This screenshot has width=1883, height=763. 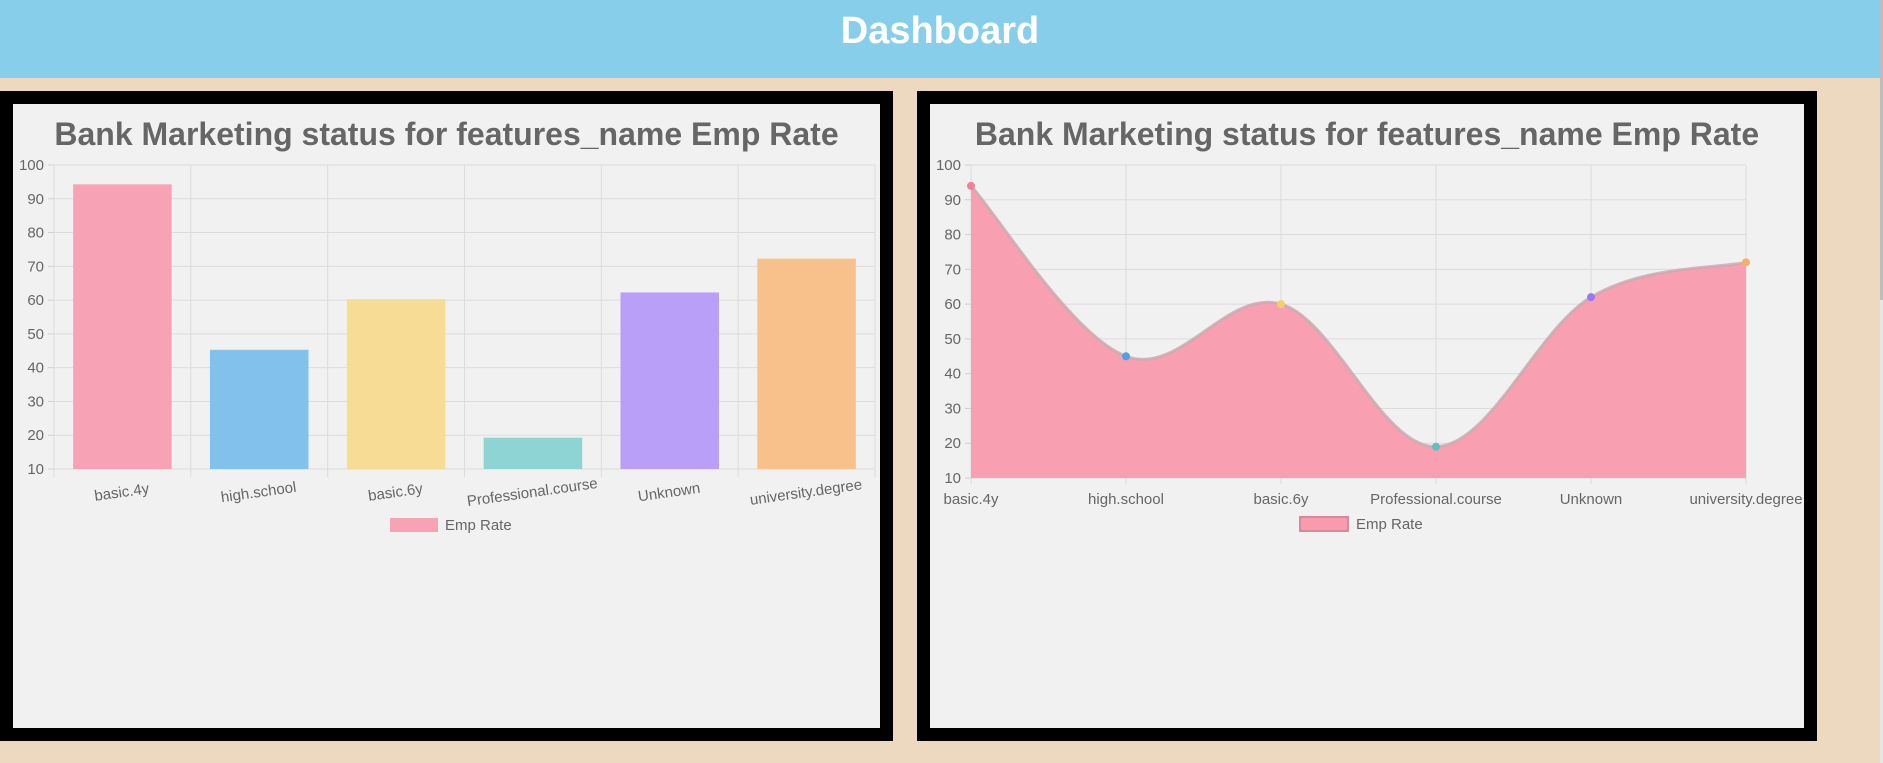 I want to click on data-point-professional-course, so click(x=1436, y=446).